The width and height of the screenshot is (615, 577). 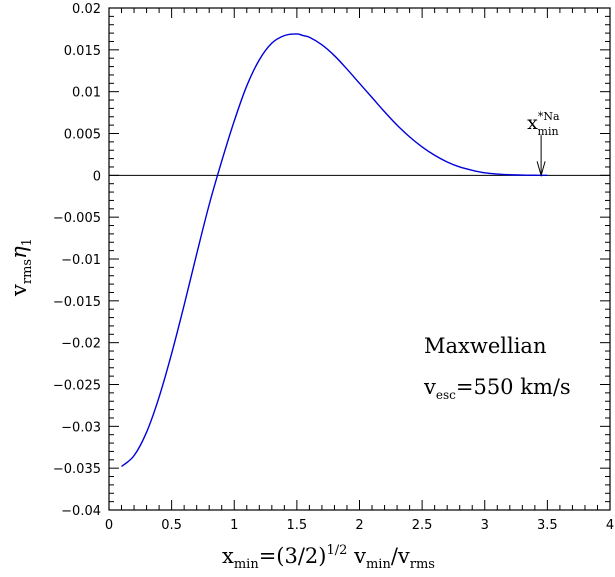 I want to click on y-tick-label: −0.03, so click(x=81, y=427).